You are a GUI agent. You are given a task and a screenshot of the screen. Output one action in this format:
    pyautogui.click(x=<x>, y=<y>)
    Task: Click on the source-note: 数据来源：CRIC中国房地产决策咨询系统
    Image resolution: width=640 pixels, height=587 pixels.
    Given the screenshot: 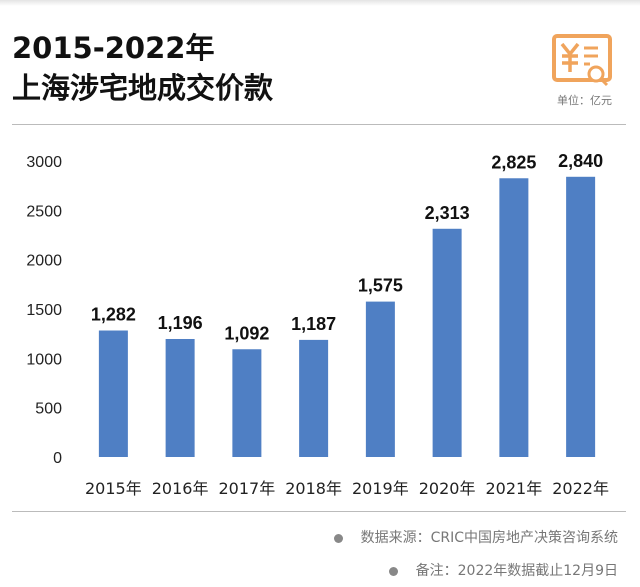 What is the action you would take?
    pyautogui.click(x=475, y=537)
    